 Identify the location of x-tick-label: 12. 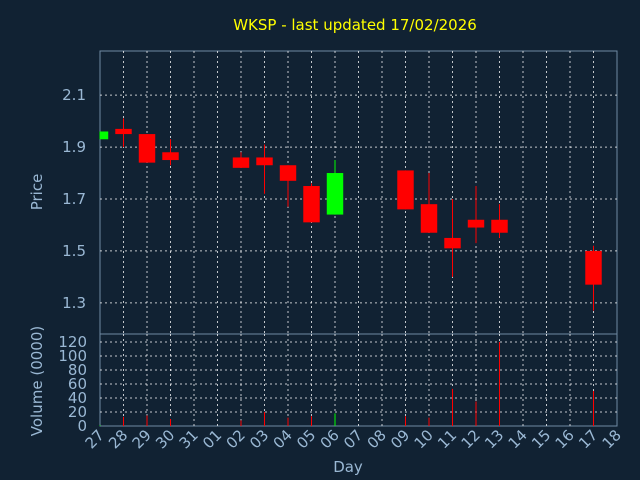
(471, 439).